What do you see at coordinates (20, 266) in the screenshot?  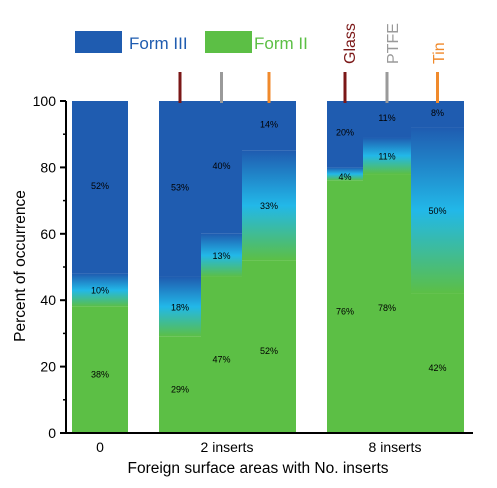 I see `y-axis-label: Percent of occurrence` at bounding box center [20, 266].